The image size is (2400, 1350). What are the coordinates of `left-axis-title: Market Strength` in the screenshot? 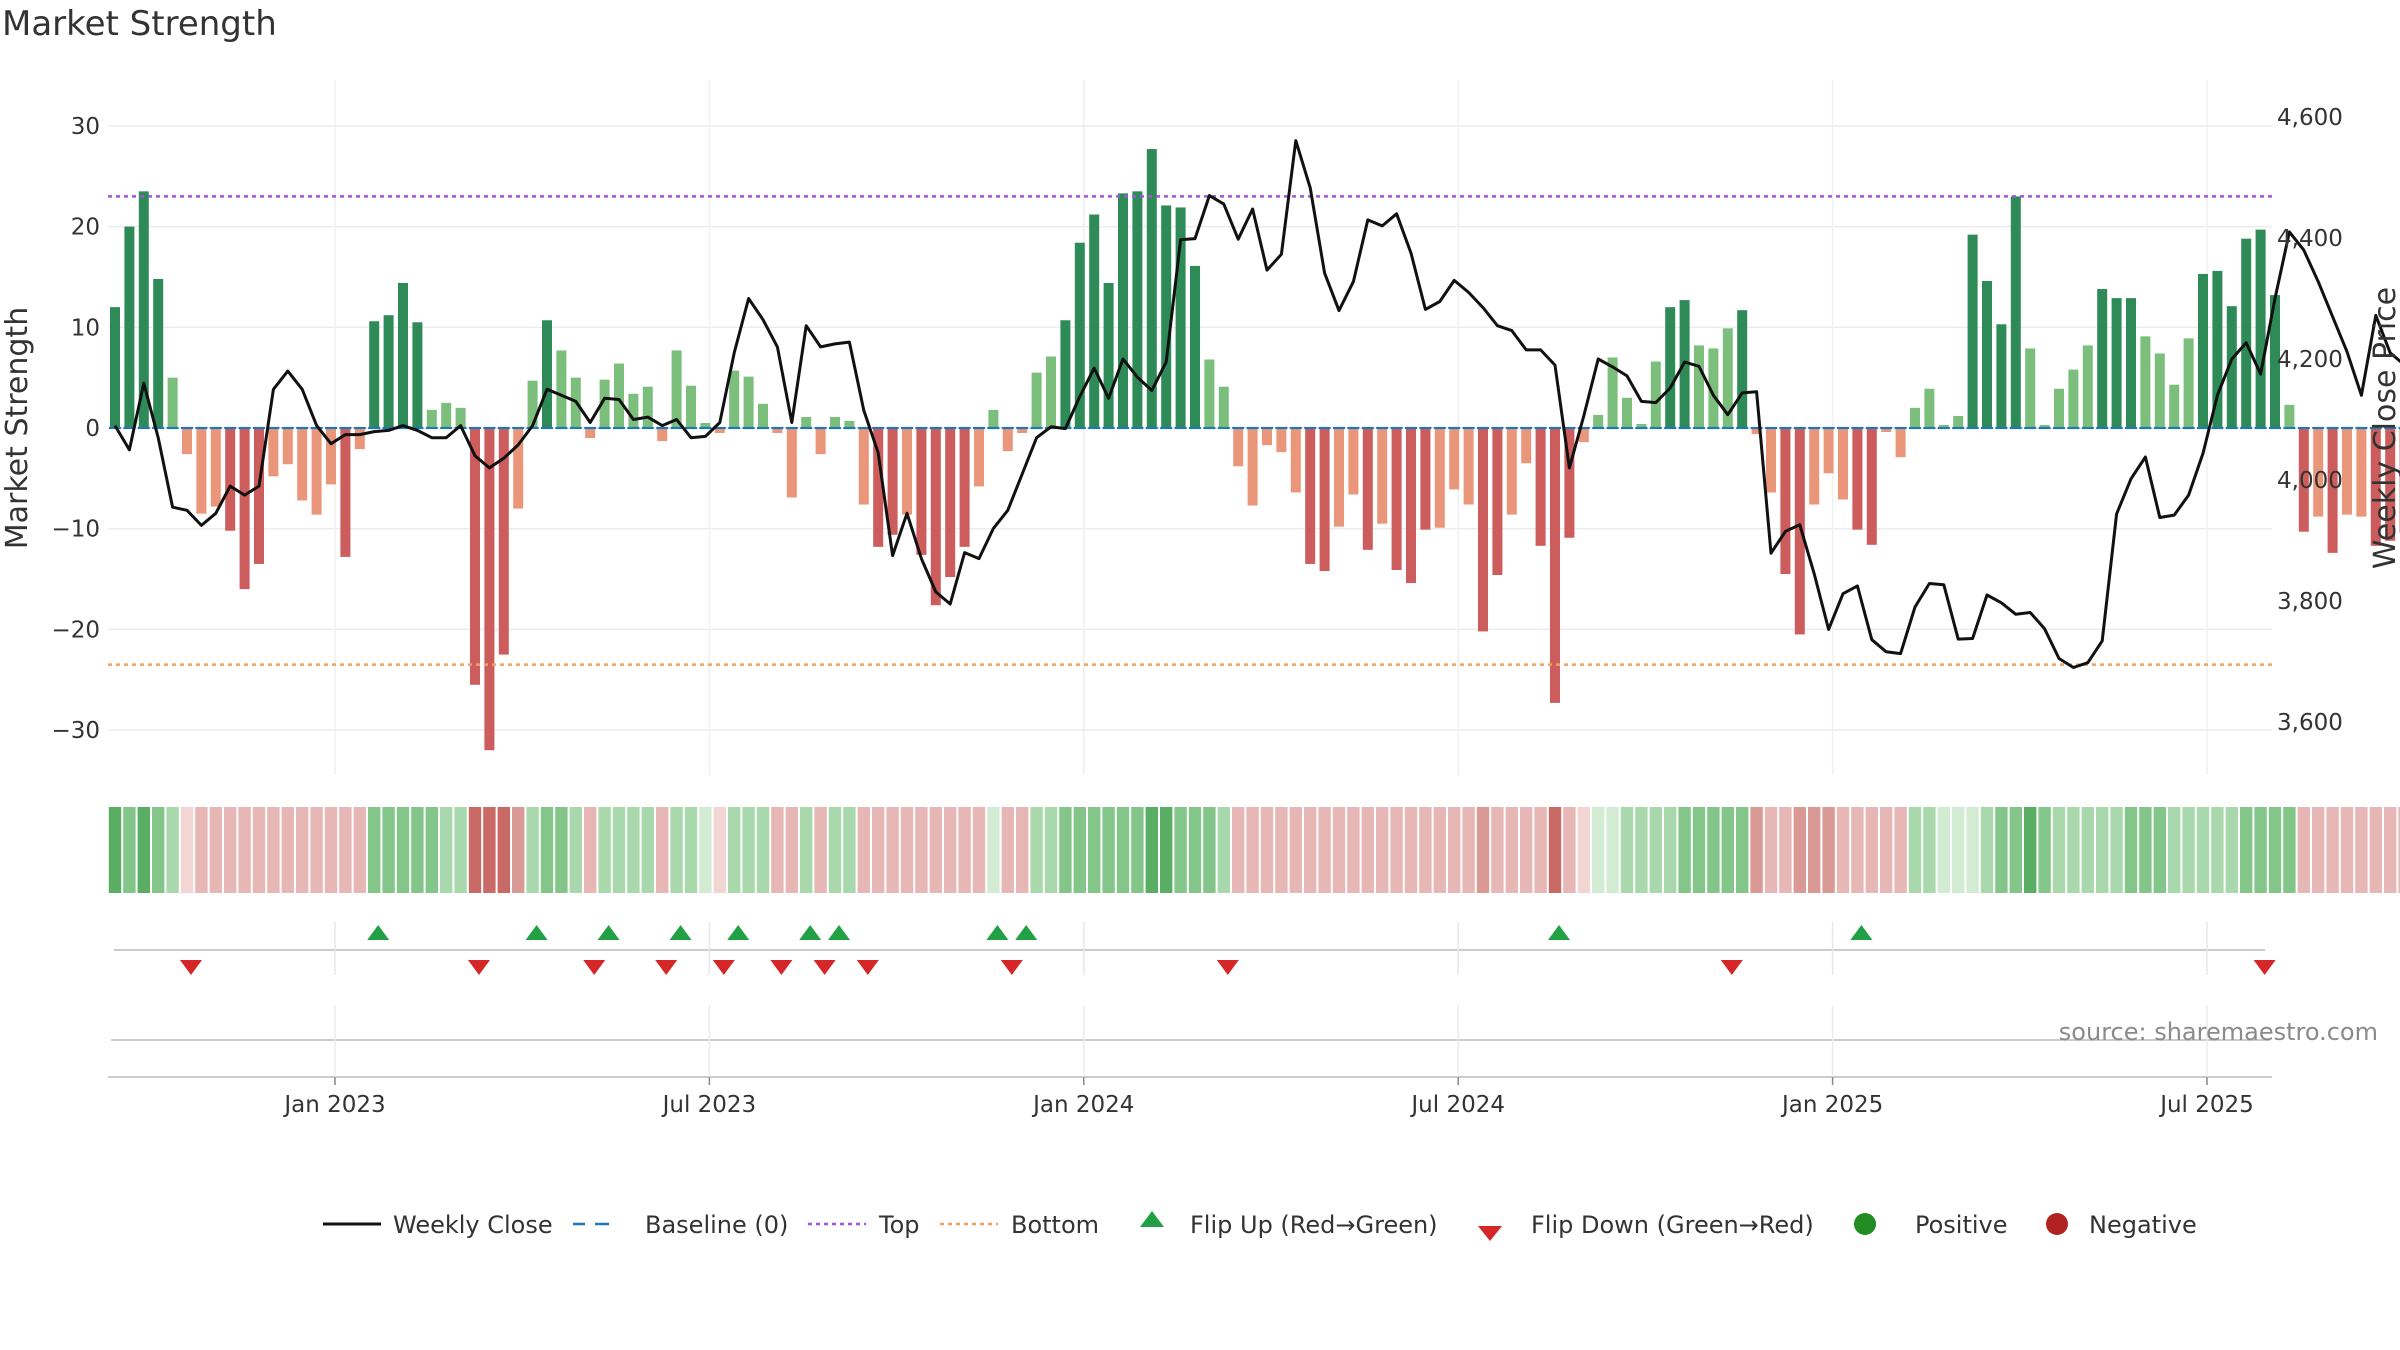 It's located at (17, 428).